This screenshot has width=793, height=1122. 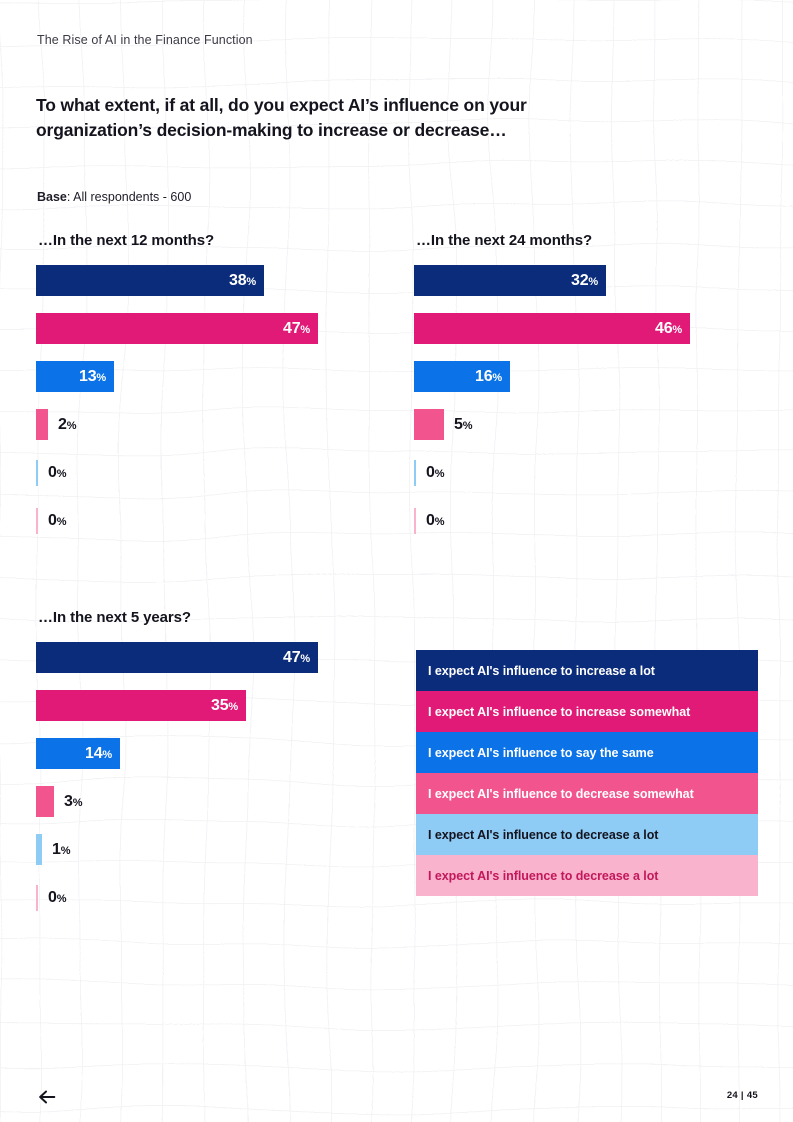 I want to click on bar-value-label: 38%, so click(x=242, y=280).